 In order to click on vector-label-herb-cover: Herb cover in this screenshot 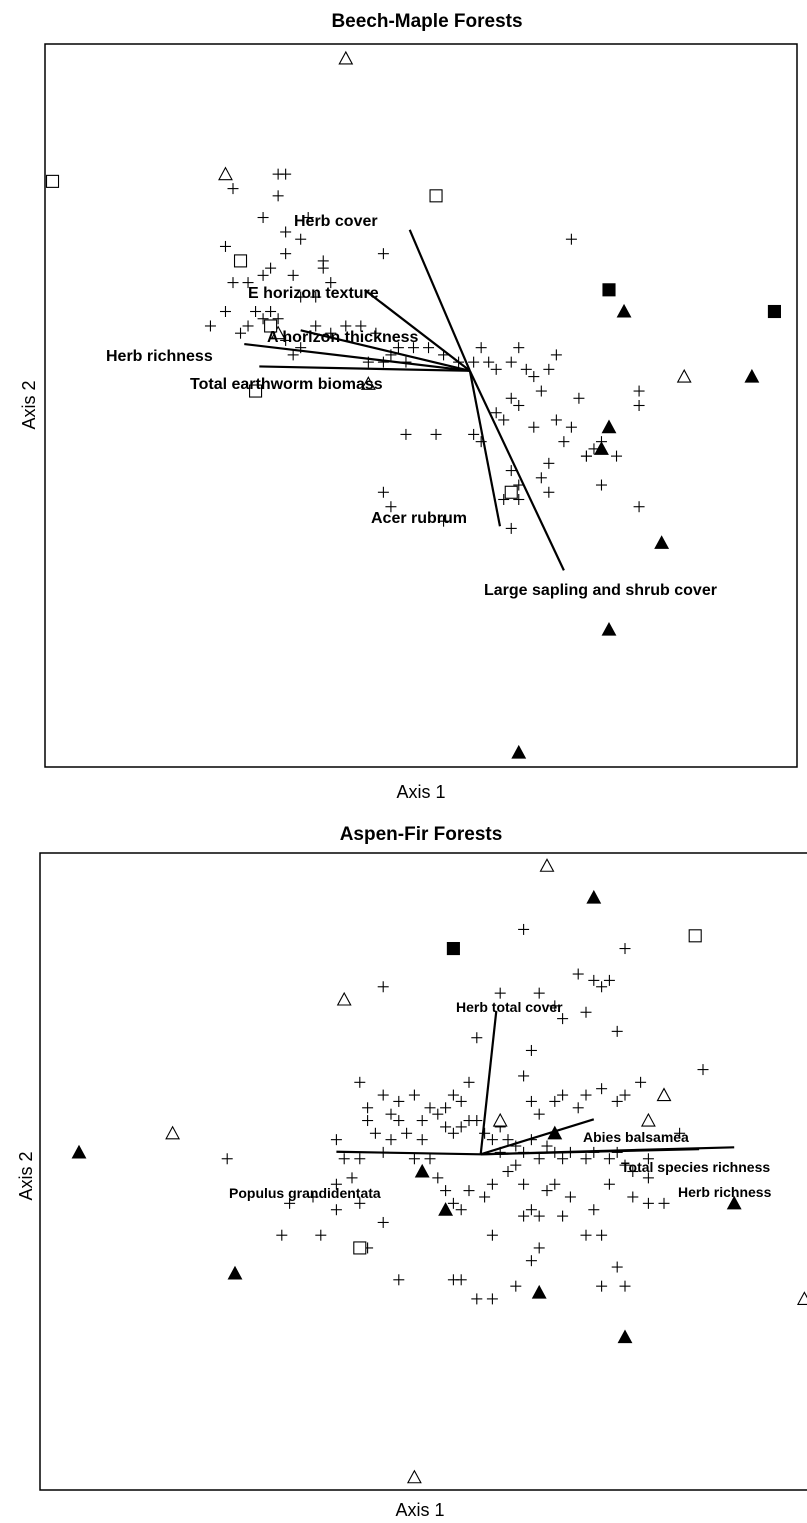, I will do `click(336, 221)`.